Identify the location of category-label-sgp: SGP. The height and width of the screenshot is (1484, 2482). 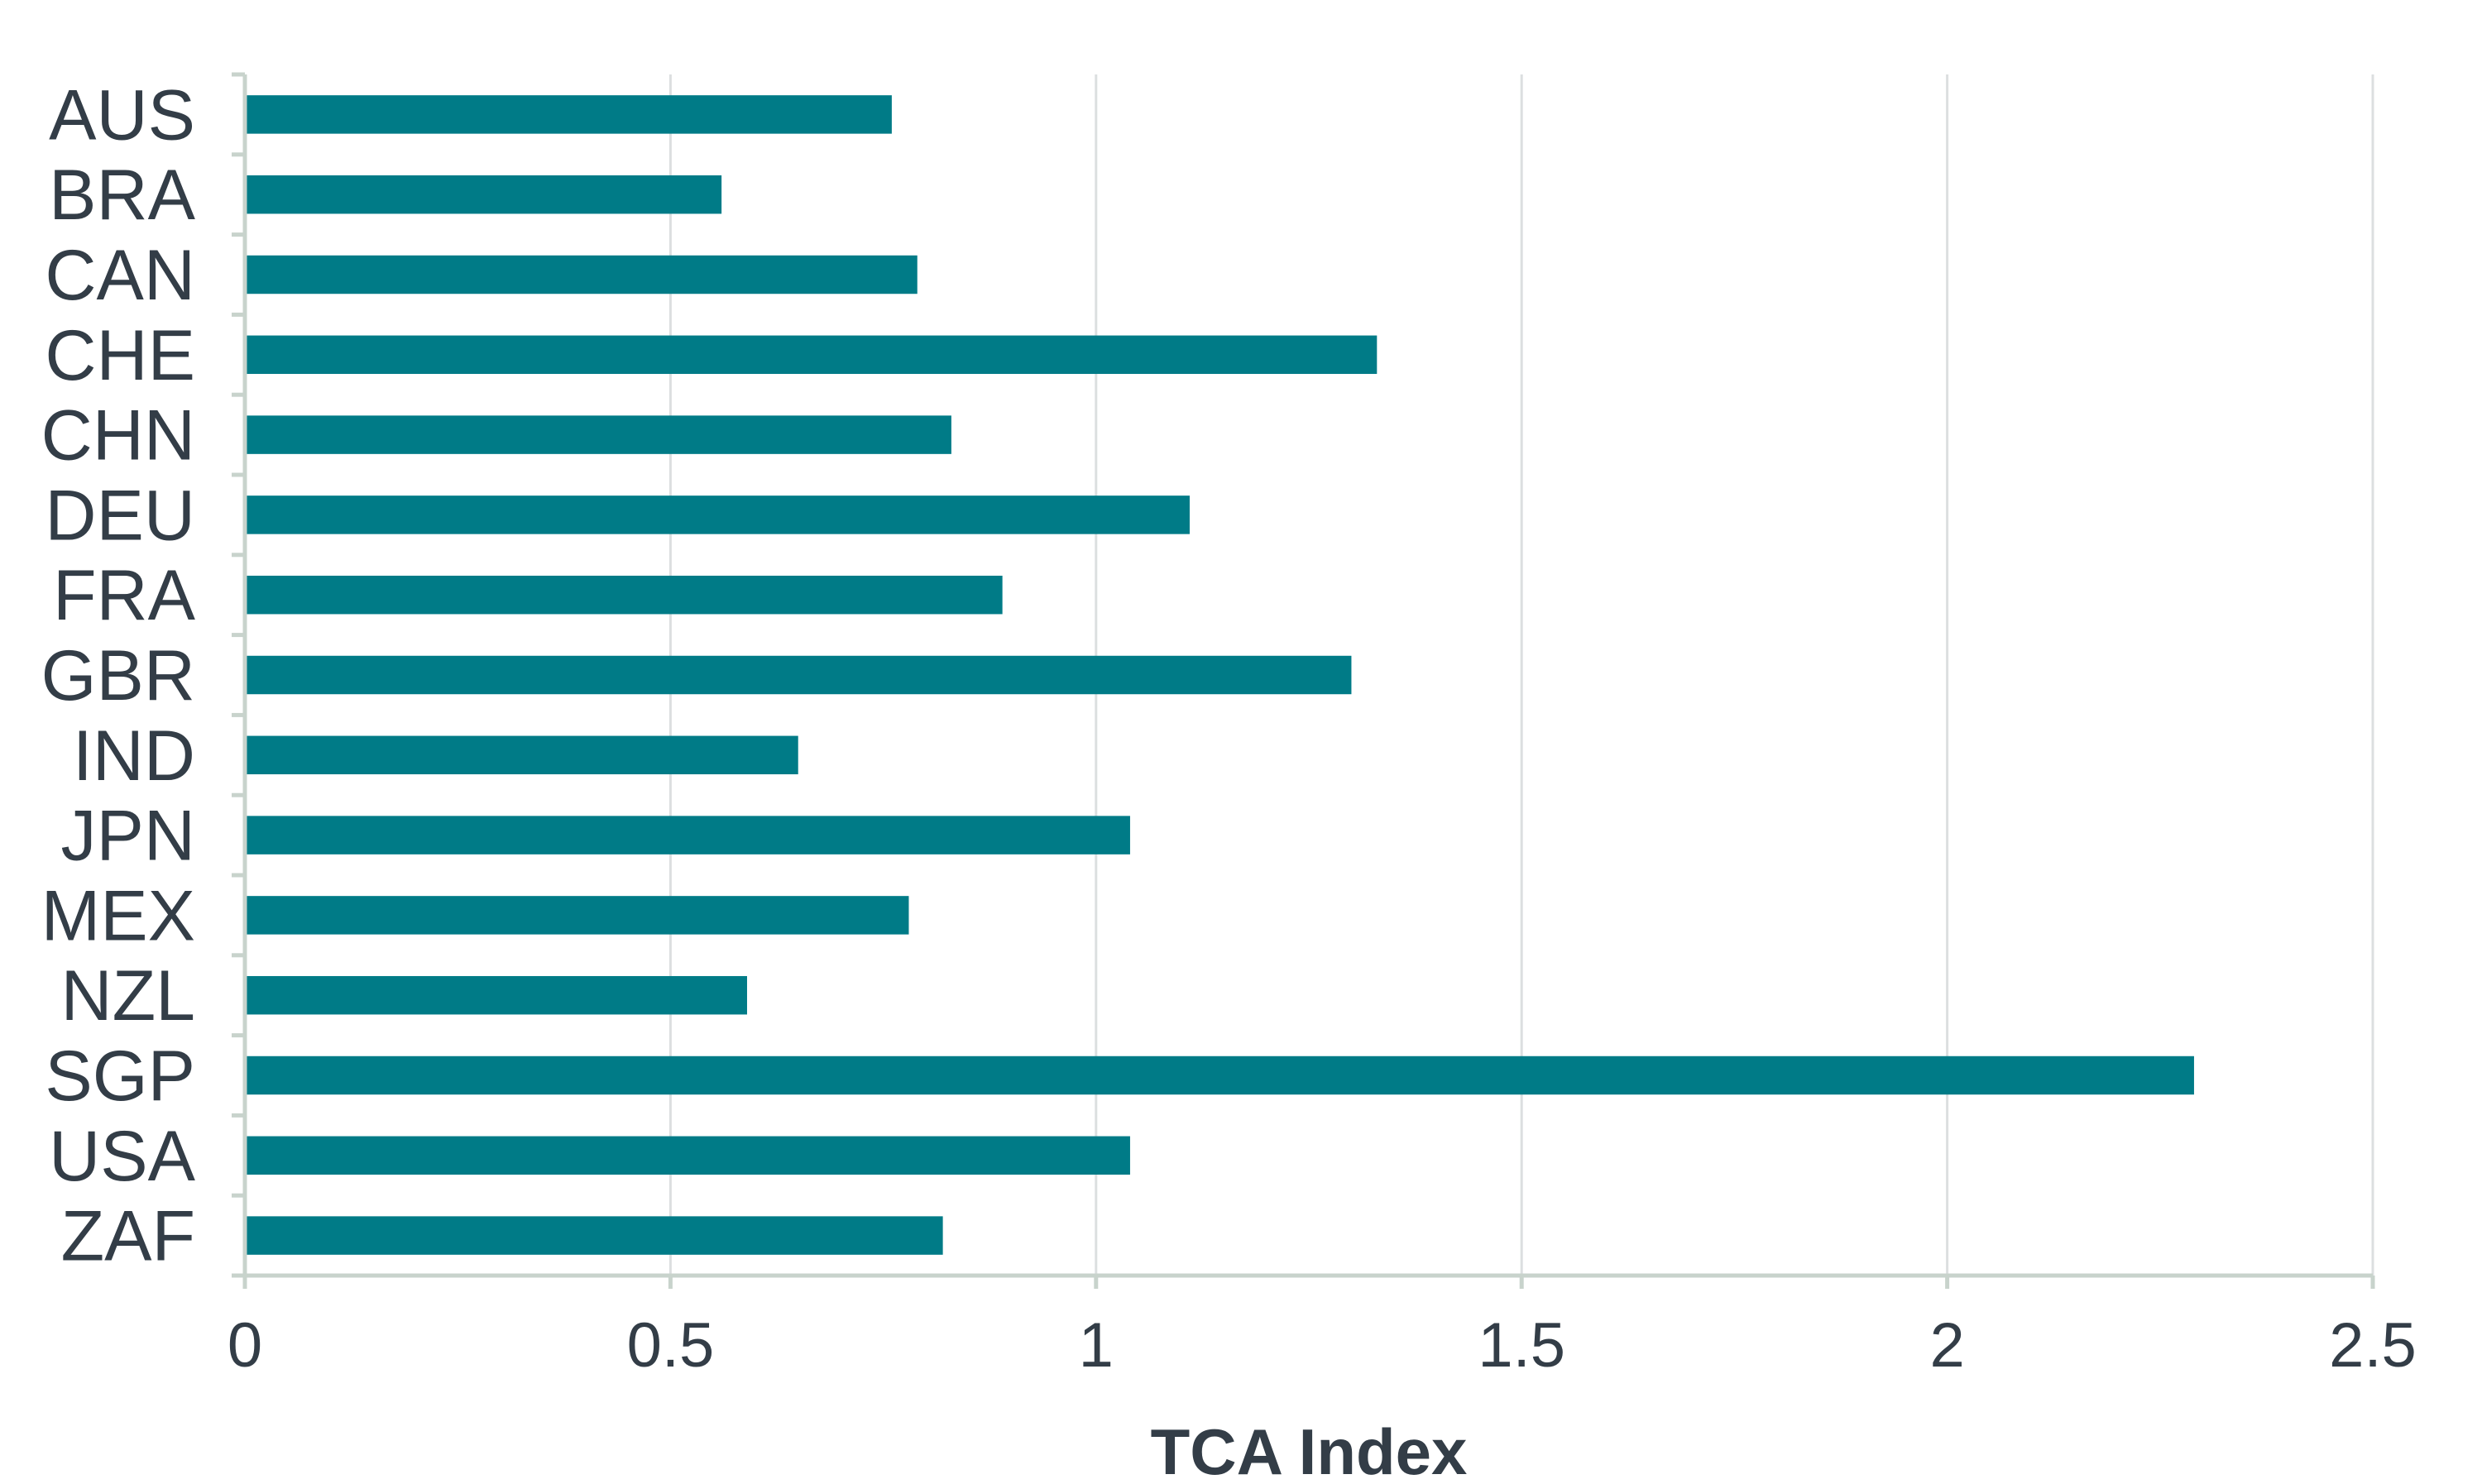
(120, 1076).